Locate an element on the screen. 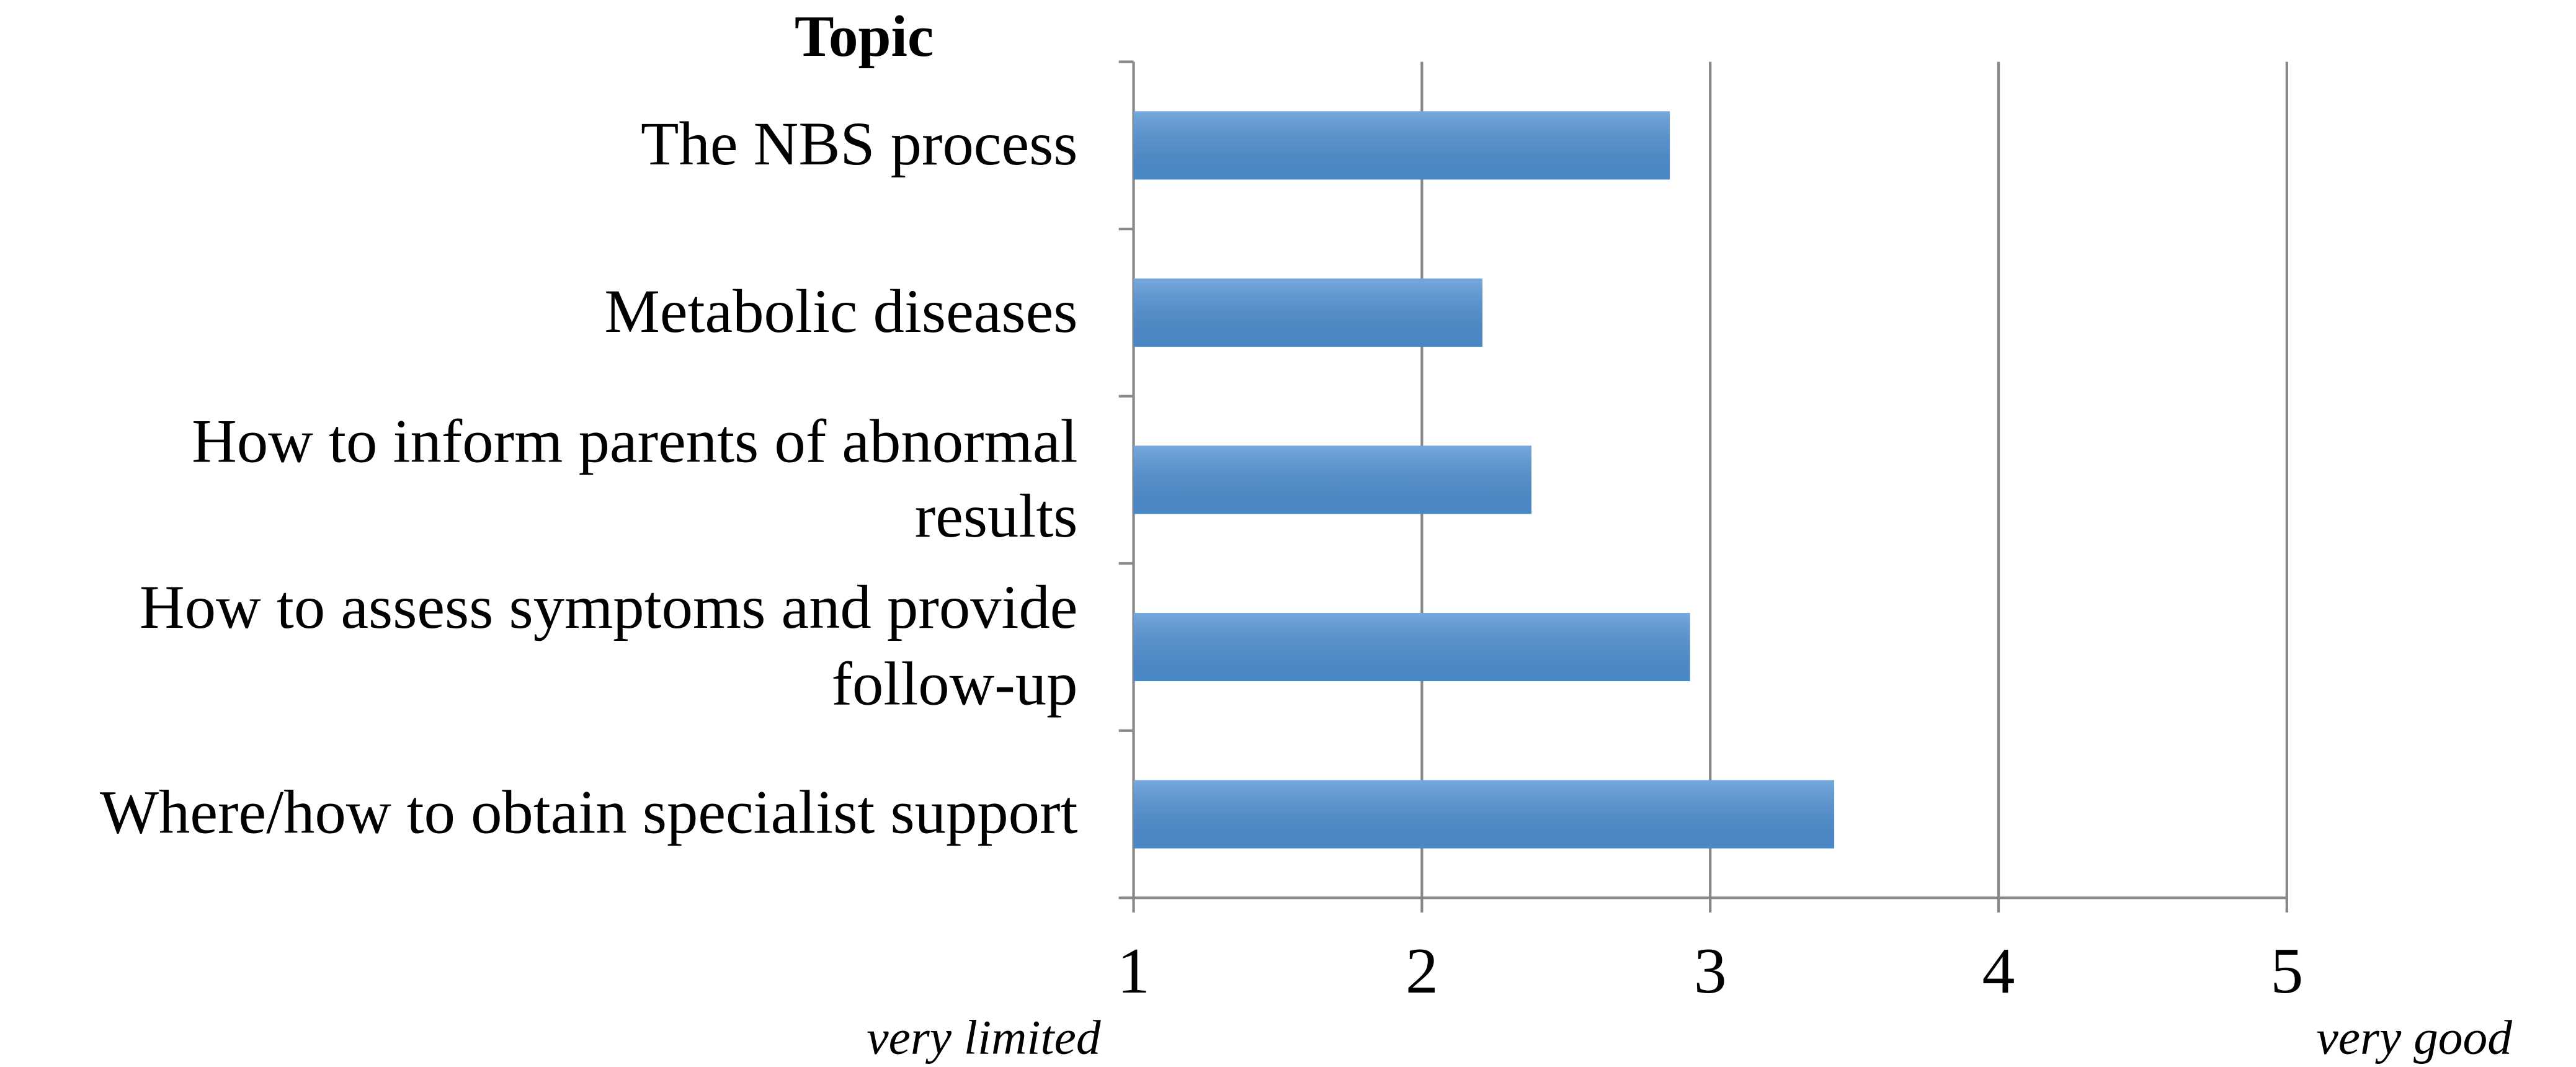 The height and width of the screenshot is (1067, 2576). x-tick-label: 4 is located at coordinates (1998, 970).